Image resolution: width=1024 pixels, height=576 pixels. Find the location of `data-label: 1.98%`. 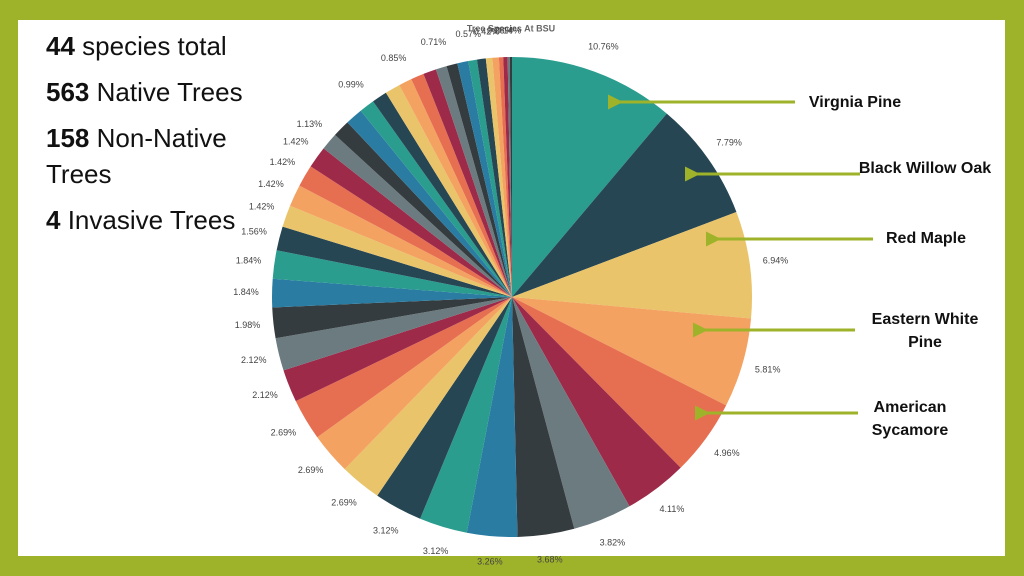

data-label: 1.98% is located at coordinates (248, 325).